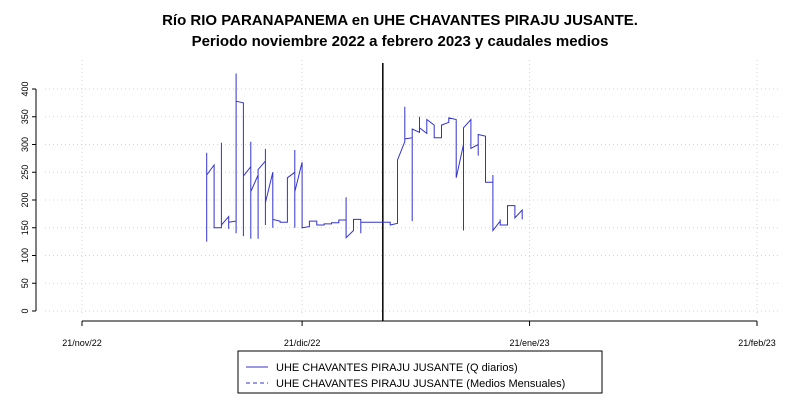 This screenshot has width=800, height=400. What do you see at coordinates (25, 283) in the screenshot?
I see `y-tick-label: 50` at bounding box center [25, 283].